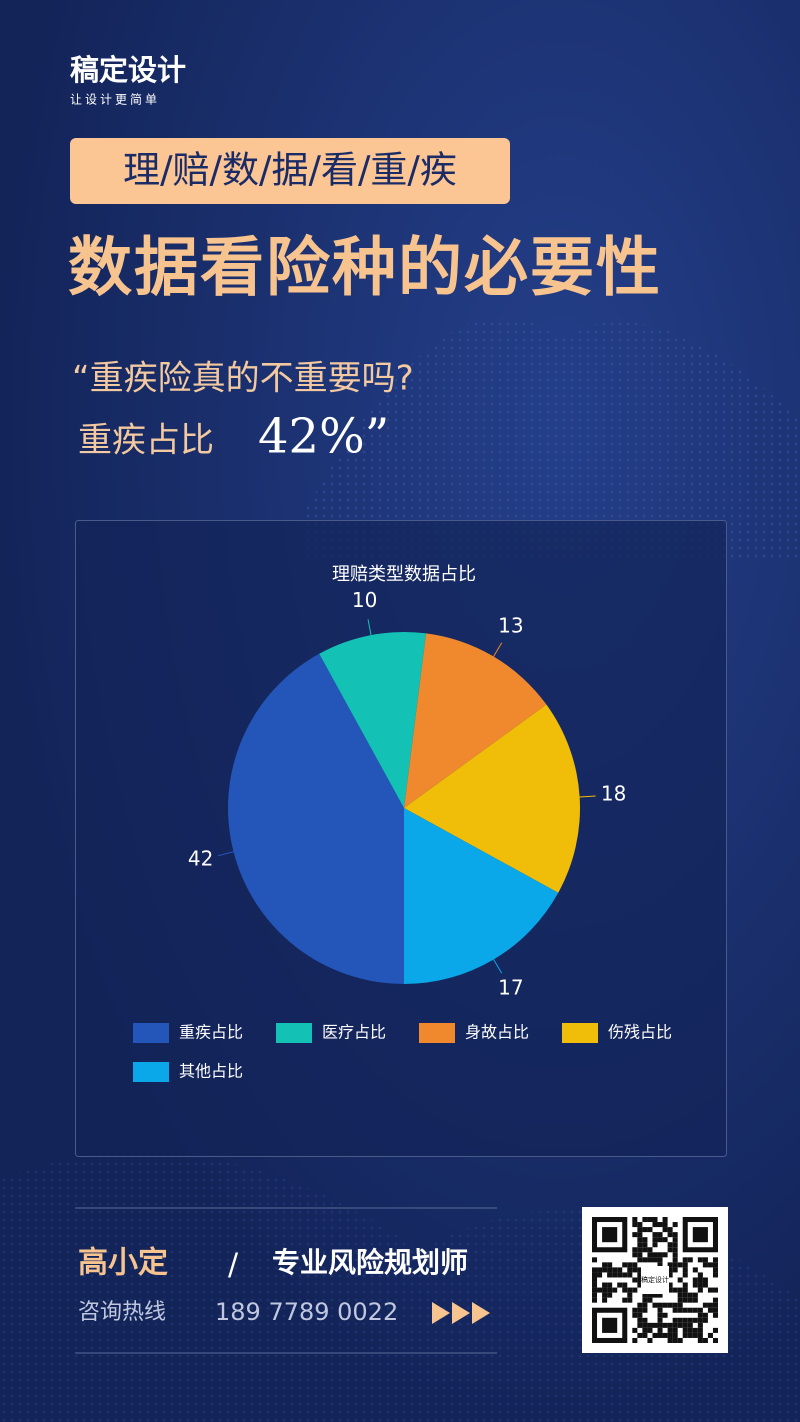  What do you see at coordinates (370, 1262) in the screenshot?
I see `contact-role: 专业风险规划师` at bounding box center [370, 1262].